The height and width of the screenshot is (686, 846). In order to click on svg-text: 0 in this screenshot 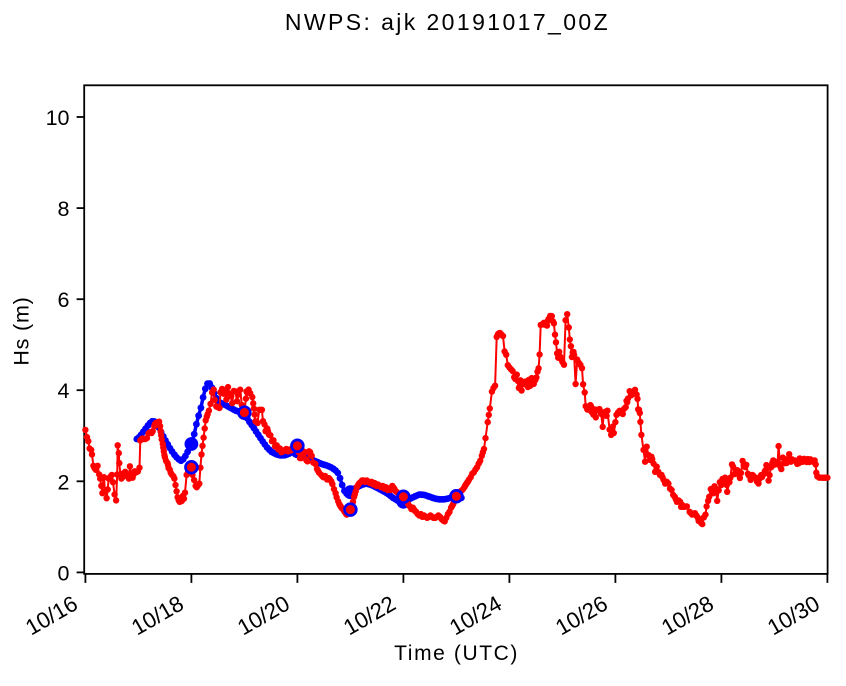, I will do `click(64, 573)`.